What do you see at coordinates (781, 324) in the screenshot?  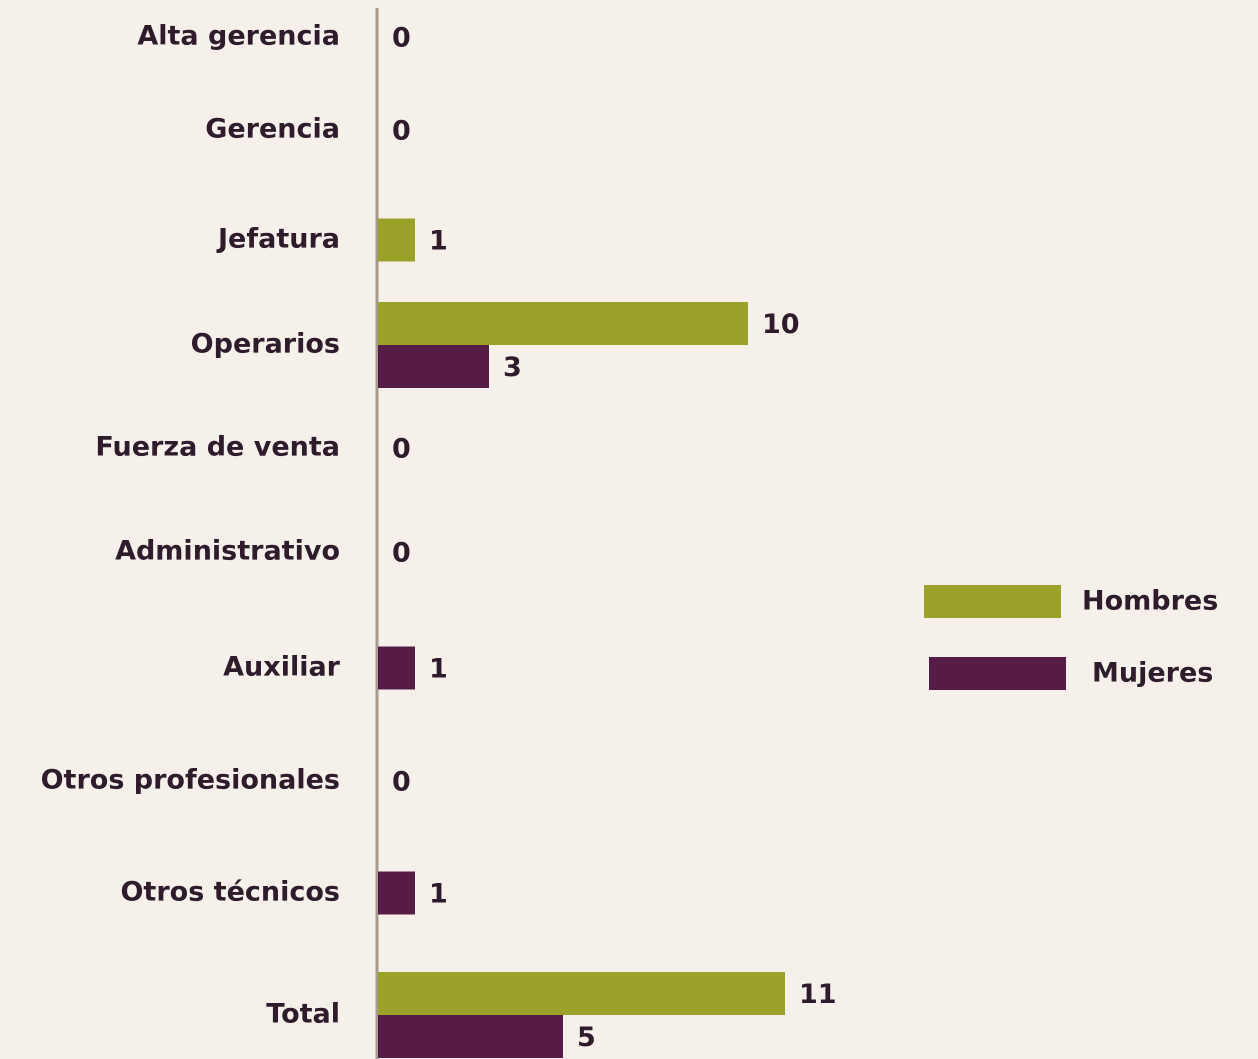 I see `value-label: 10` at bounding box center [781, 324].